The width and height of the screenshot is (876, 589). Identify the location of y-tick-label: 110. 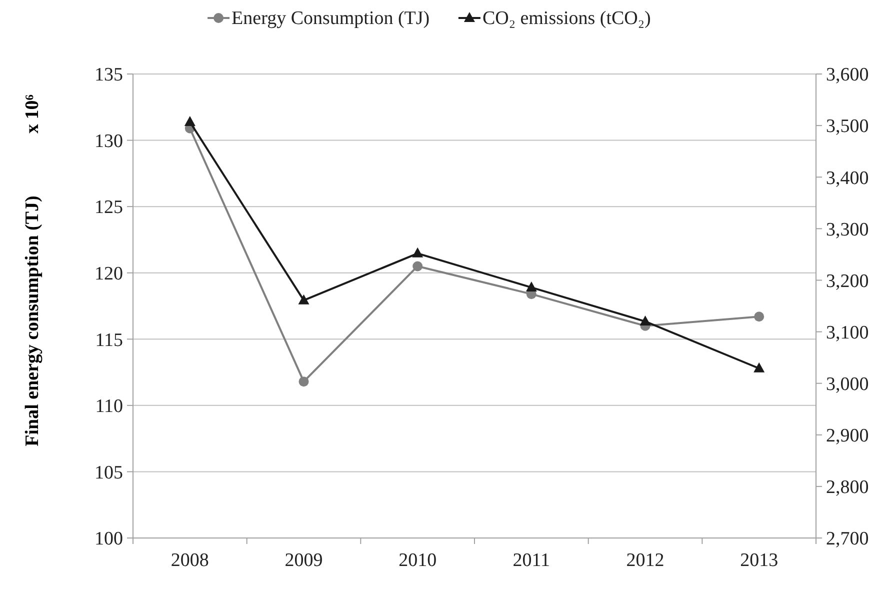
(109, 407).